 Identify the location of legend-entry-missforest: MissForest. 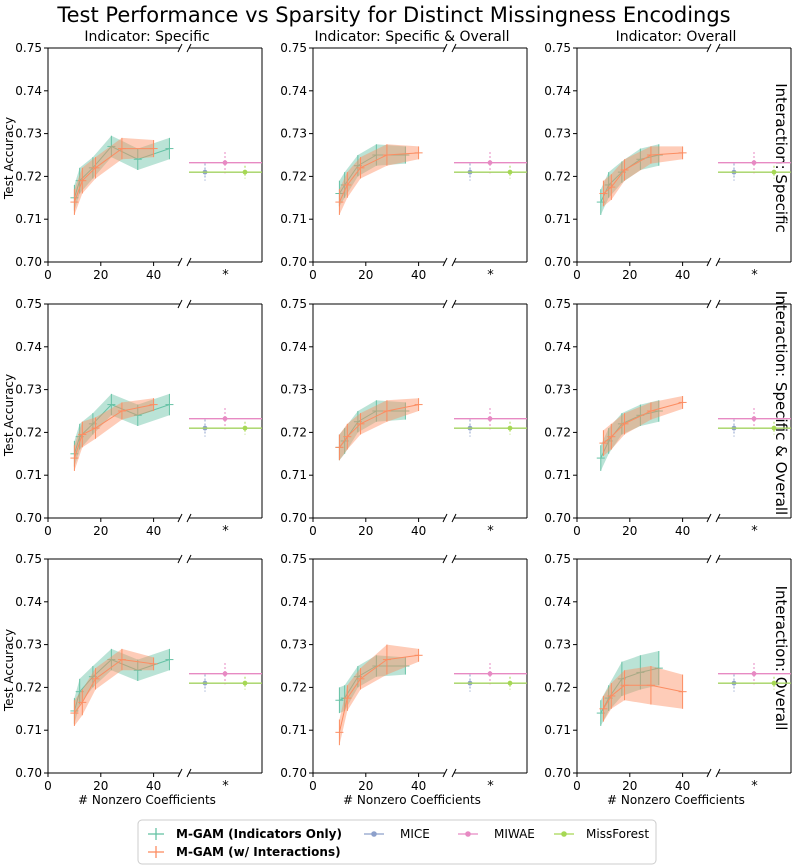
(601, 834).